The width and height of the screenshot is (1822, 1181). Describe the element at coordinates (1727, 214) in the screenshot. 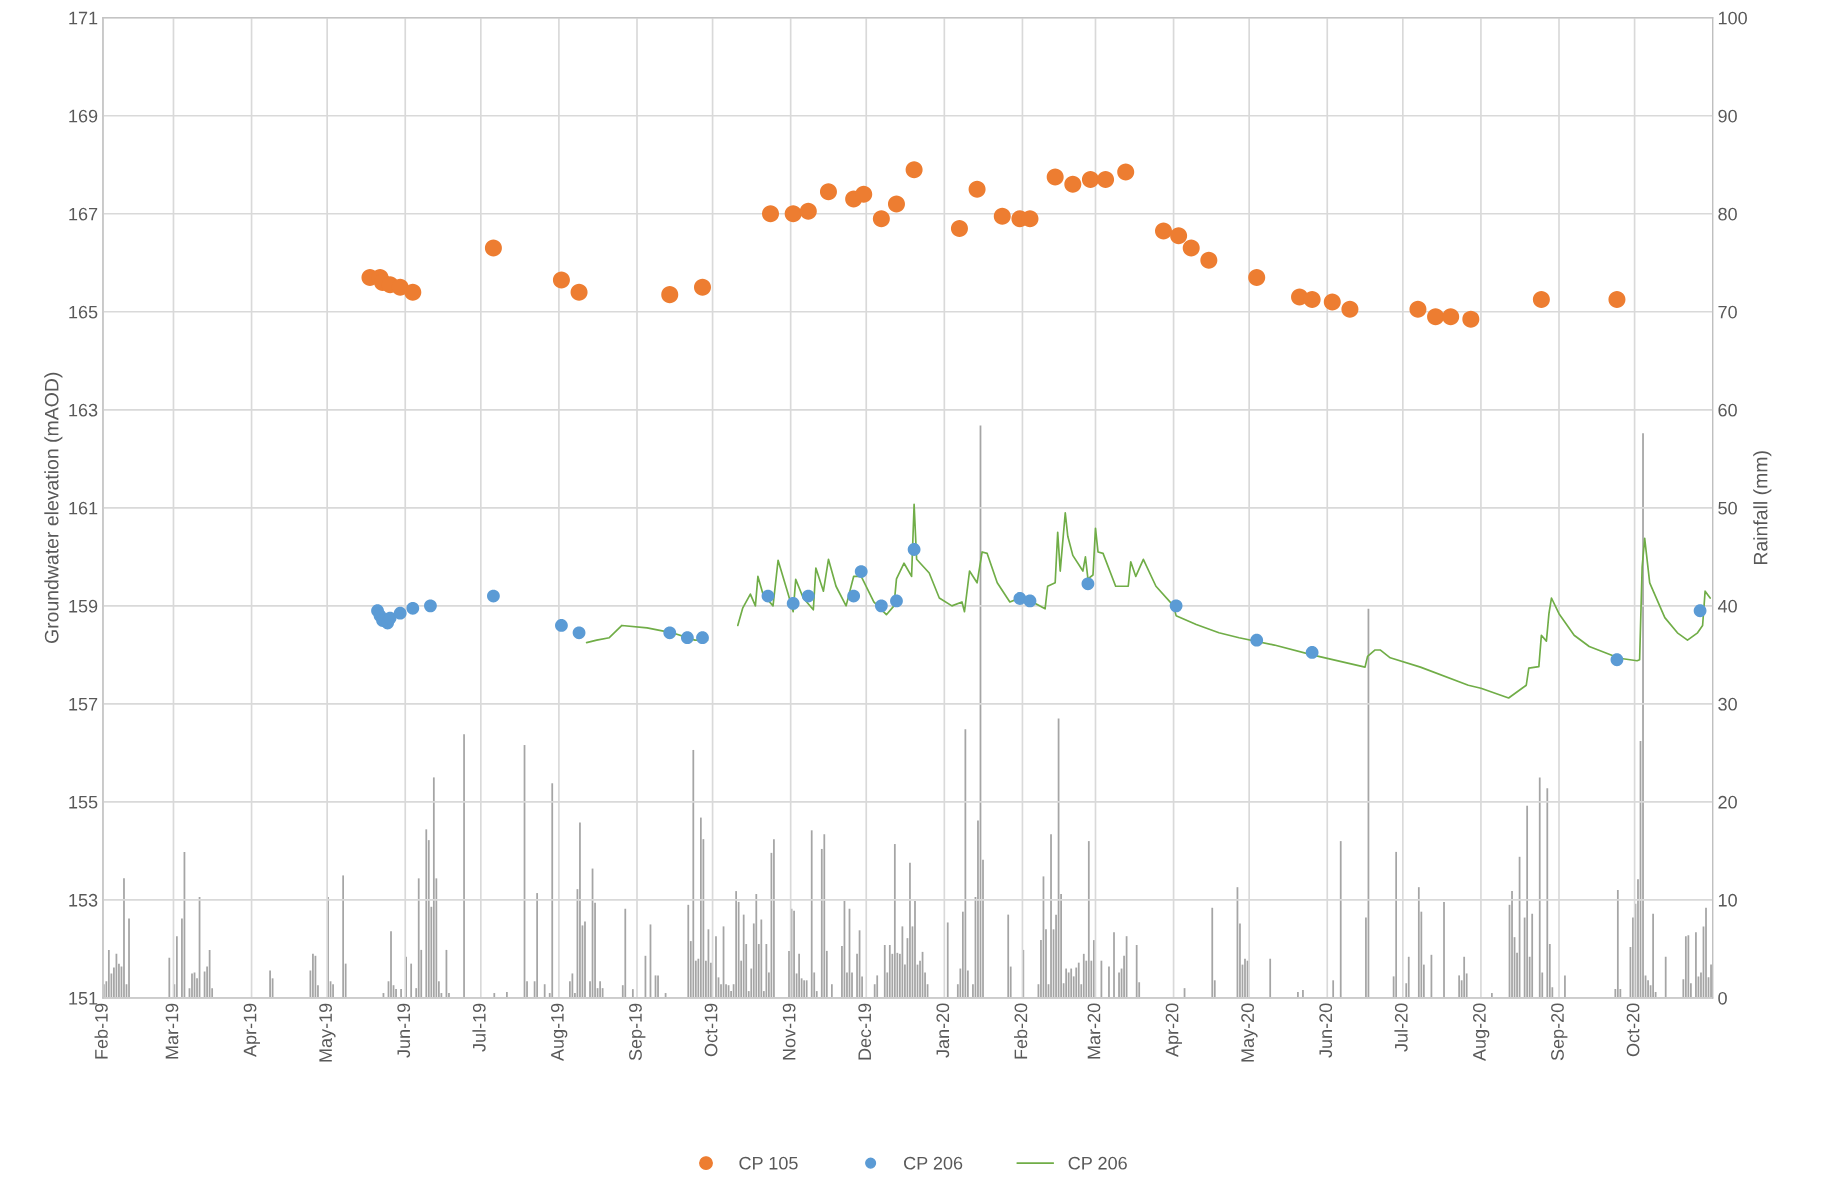

I see `y2-tick-label: 80` at that location.